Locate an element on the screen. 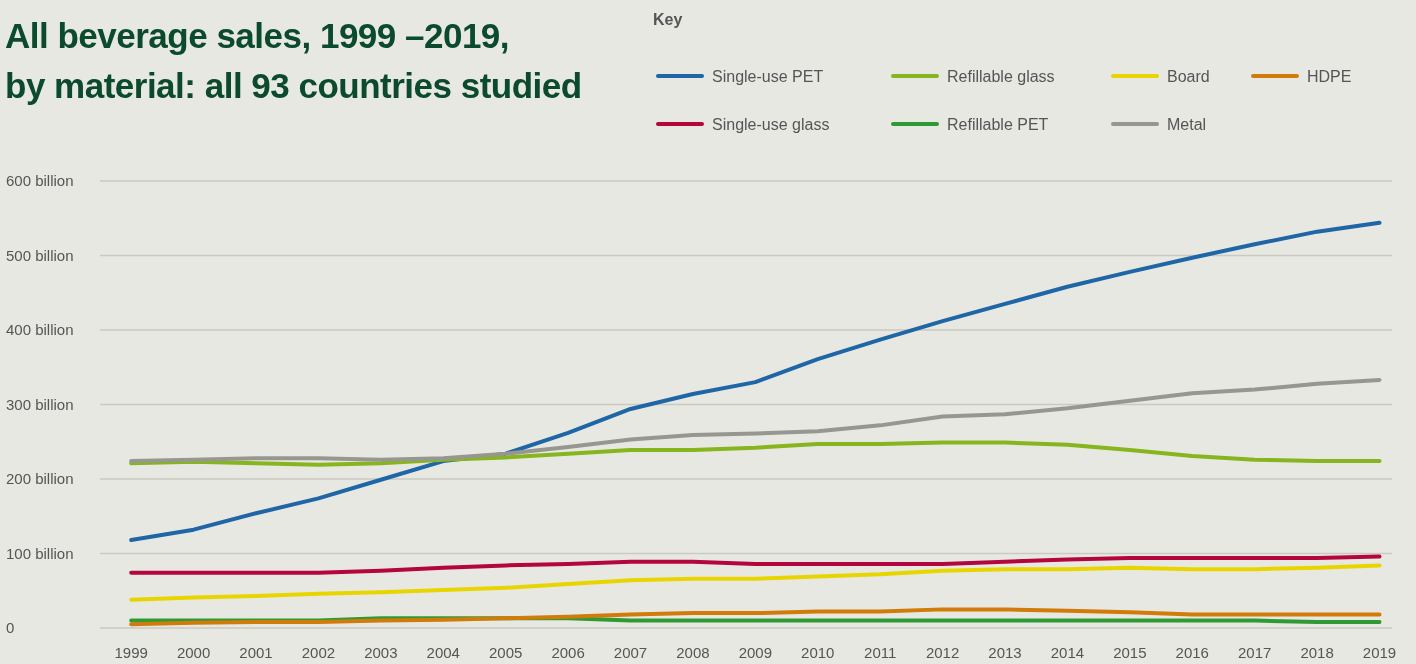 This screenshot has width=1416, height=664. legend-label: Board is located at coordinates (1188, 76).